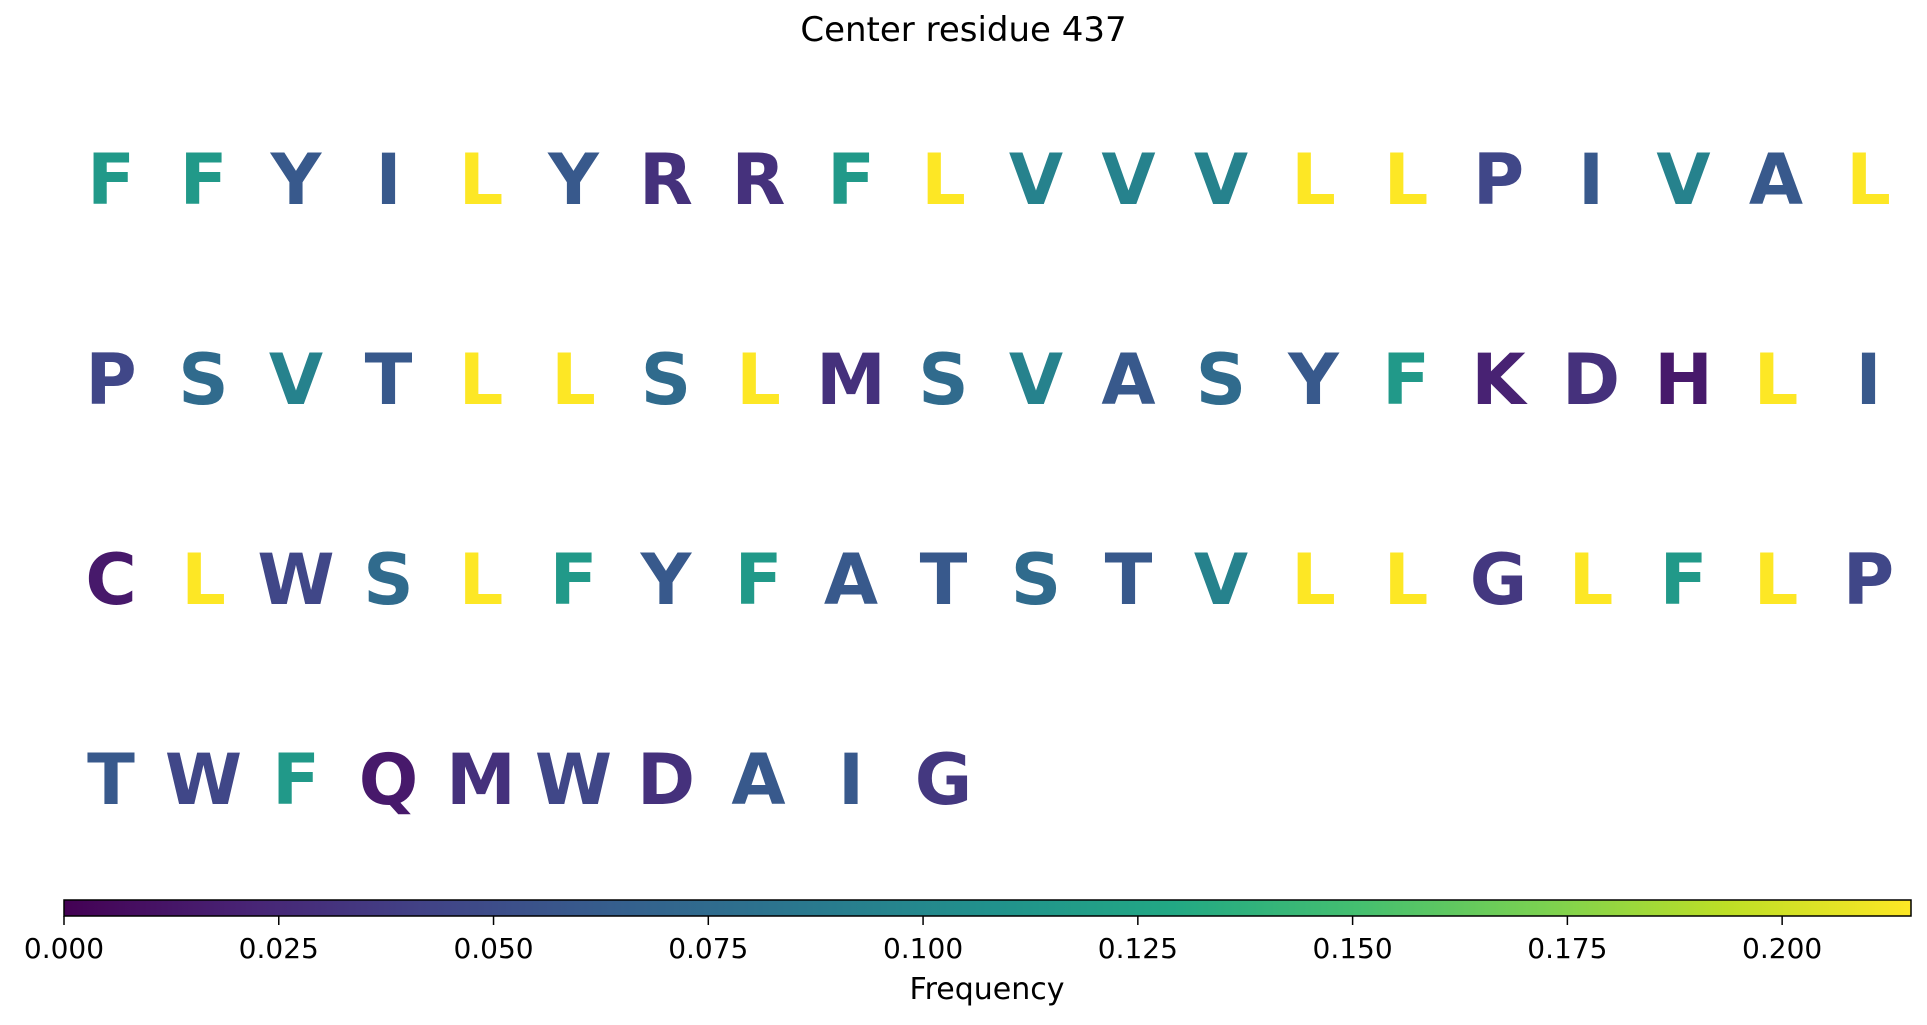 This screenshot has height=1025, width=1927. Describe the element at coordinates (944, 580) in the screenshot. I see `residue-50: T` at that location.